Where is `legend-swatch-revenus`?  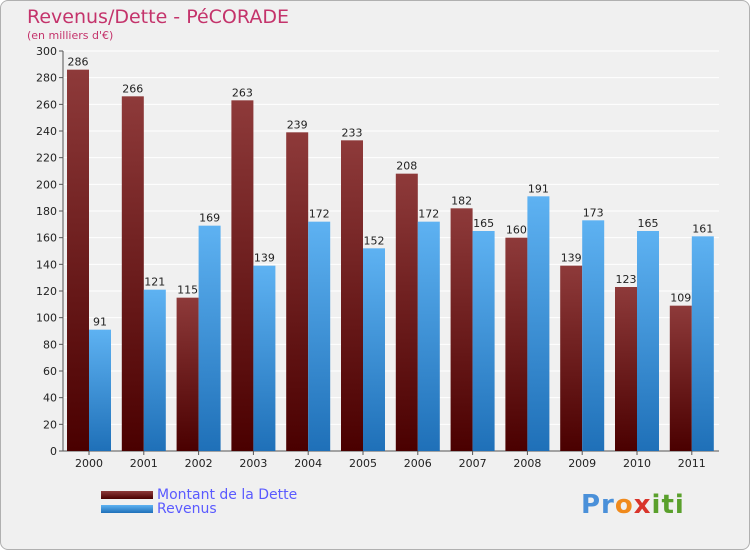
legend-swatch-revenus is located at coordinates (127, 509).